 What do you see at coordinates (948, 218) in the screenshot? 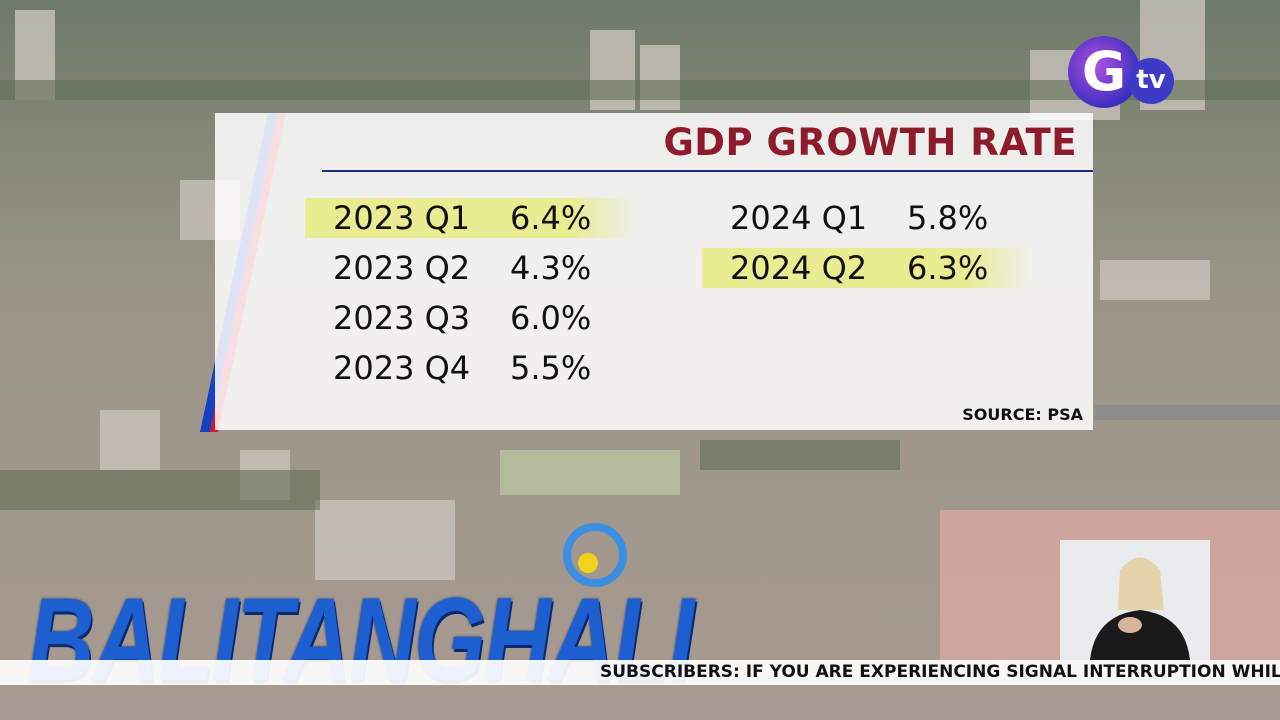
I see `entry-value: 5.8%` at bounding box center [948, 218].